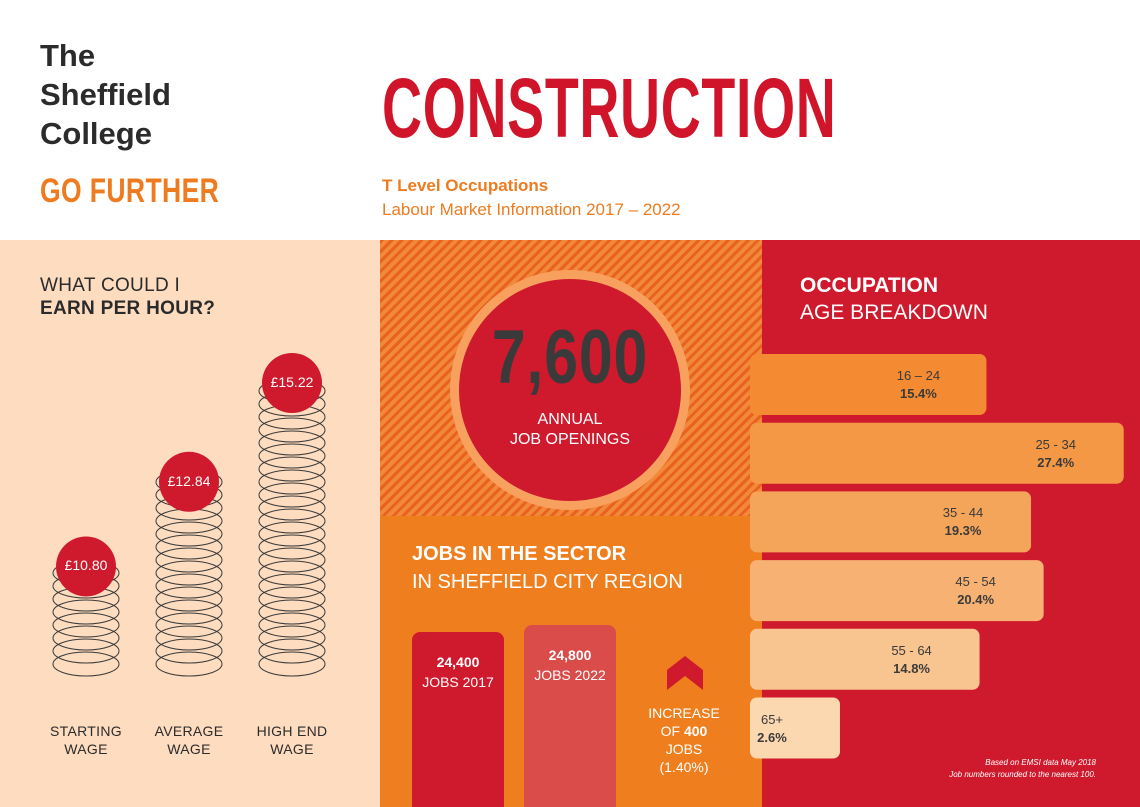  Describe the element at coordinates (894, 312) in the screenshot. I see `age-heading-line2: AGE BREAKDOWN` at that location.